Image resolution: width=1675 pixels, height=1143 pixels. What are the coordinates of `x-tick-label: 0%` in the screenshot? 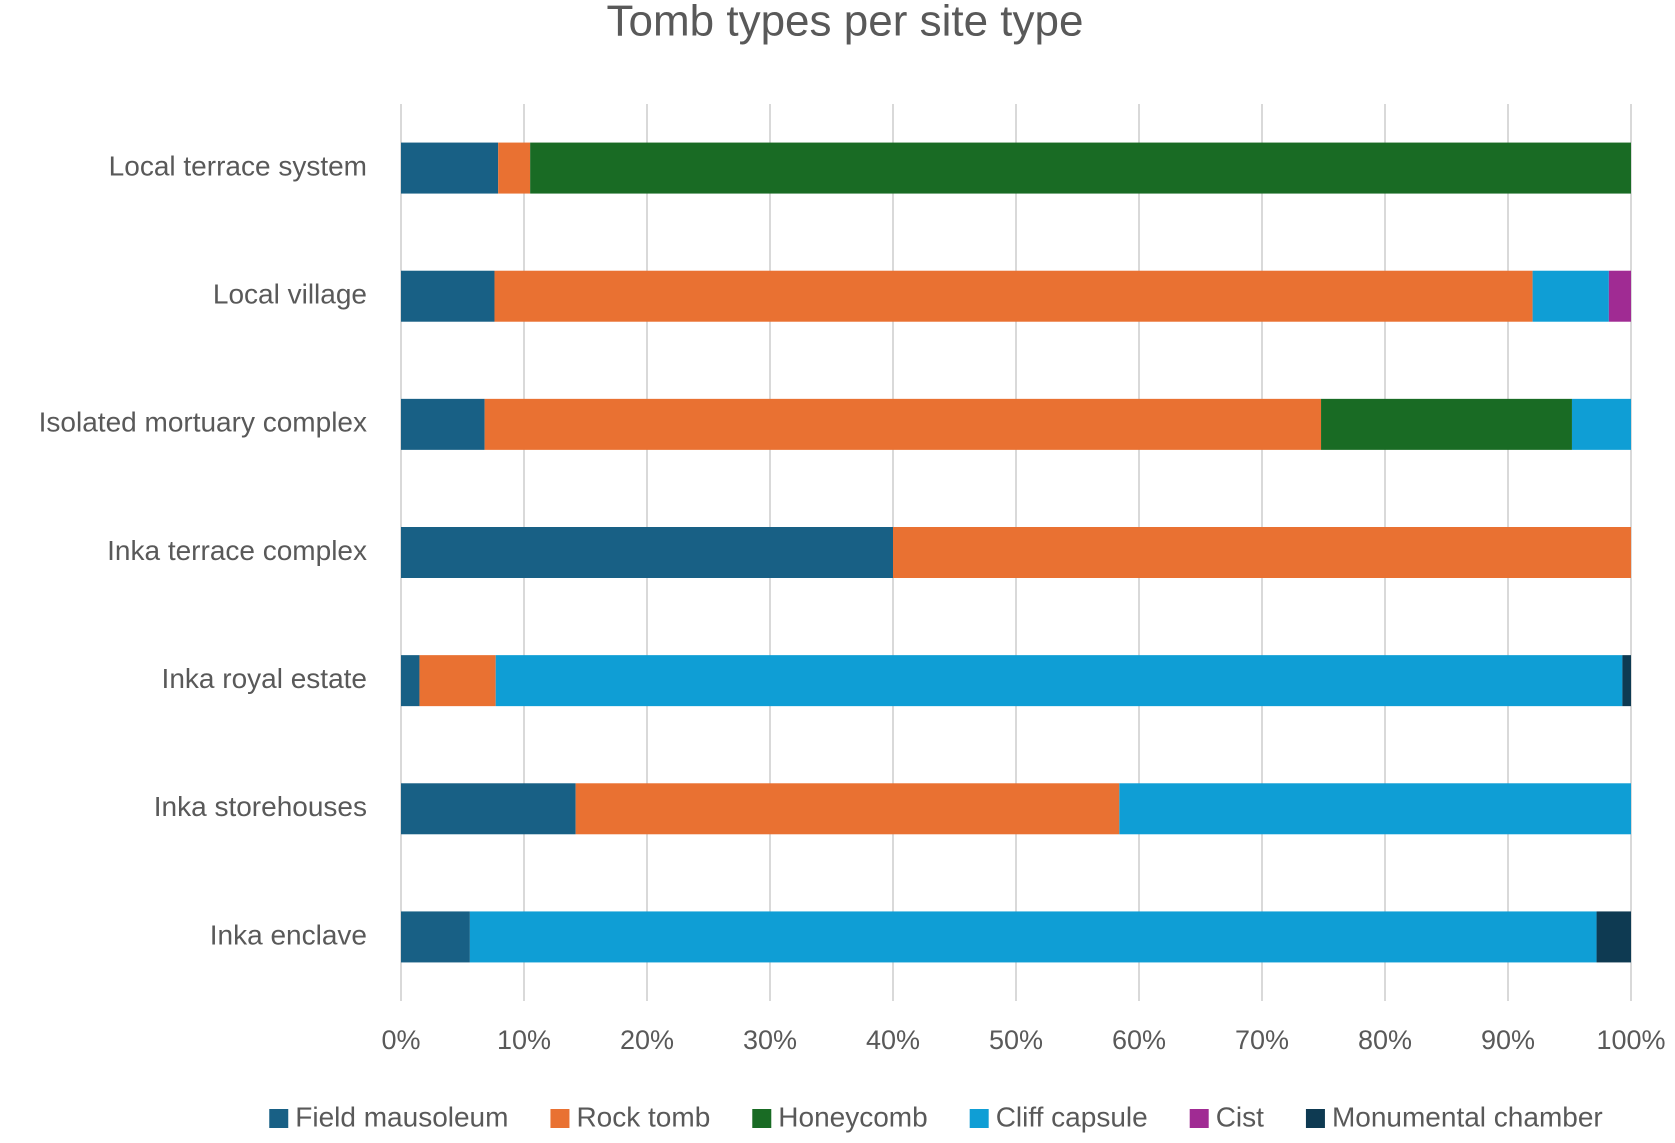 It's located at (400, 1040).